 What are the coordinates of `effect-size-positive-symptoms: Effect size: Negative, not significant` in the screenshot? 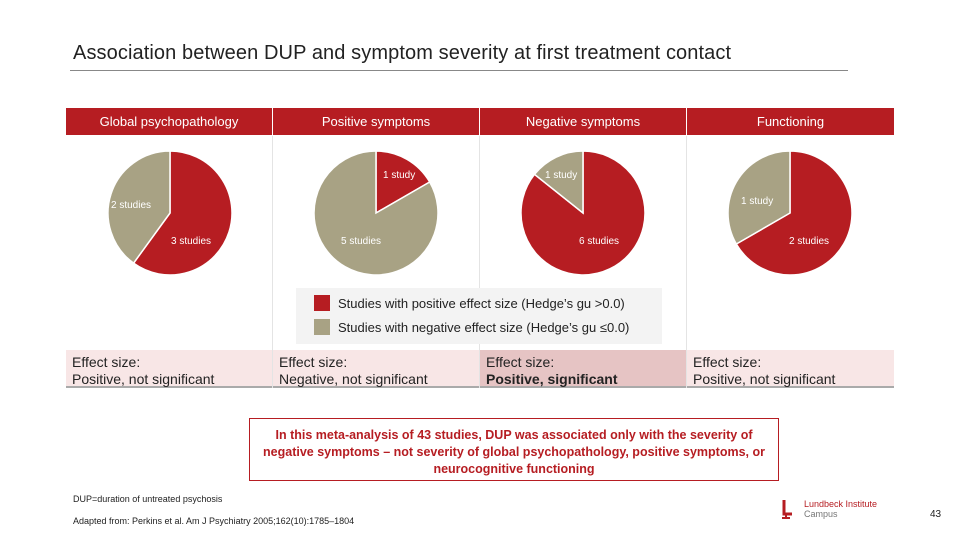 It's located at (376, 369).